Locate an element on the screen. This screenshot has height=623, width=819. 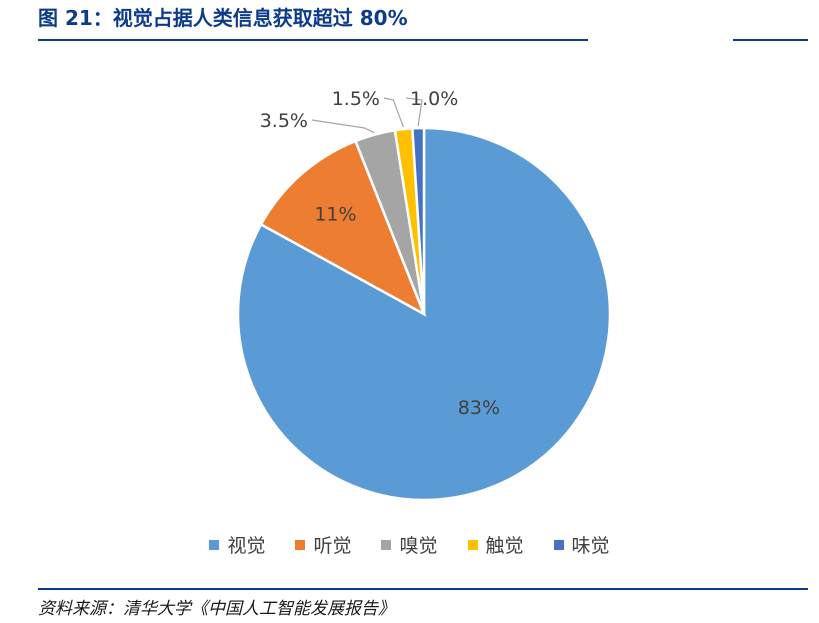
data-label-3: 3.5% is located at coordinates (284, 121).